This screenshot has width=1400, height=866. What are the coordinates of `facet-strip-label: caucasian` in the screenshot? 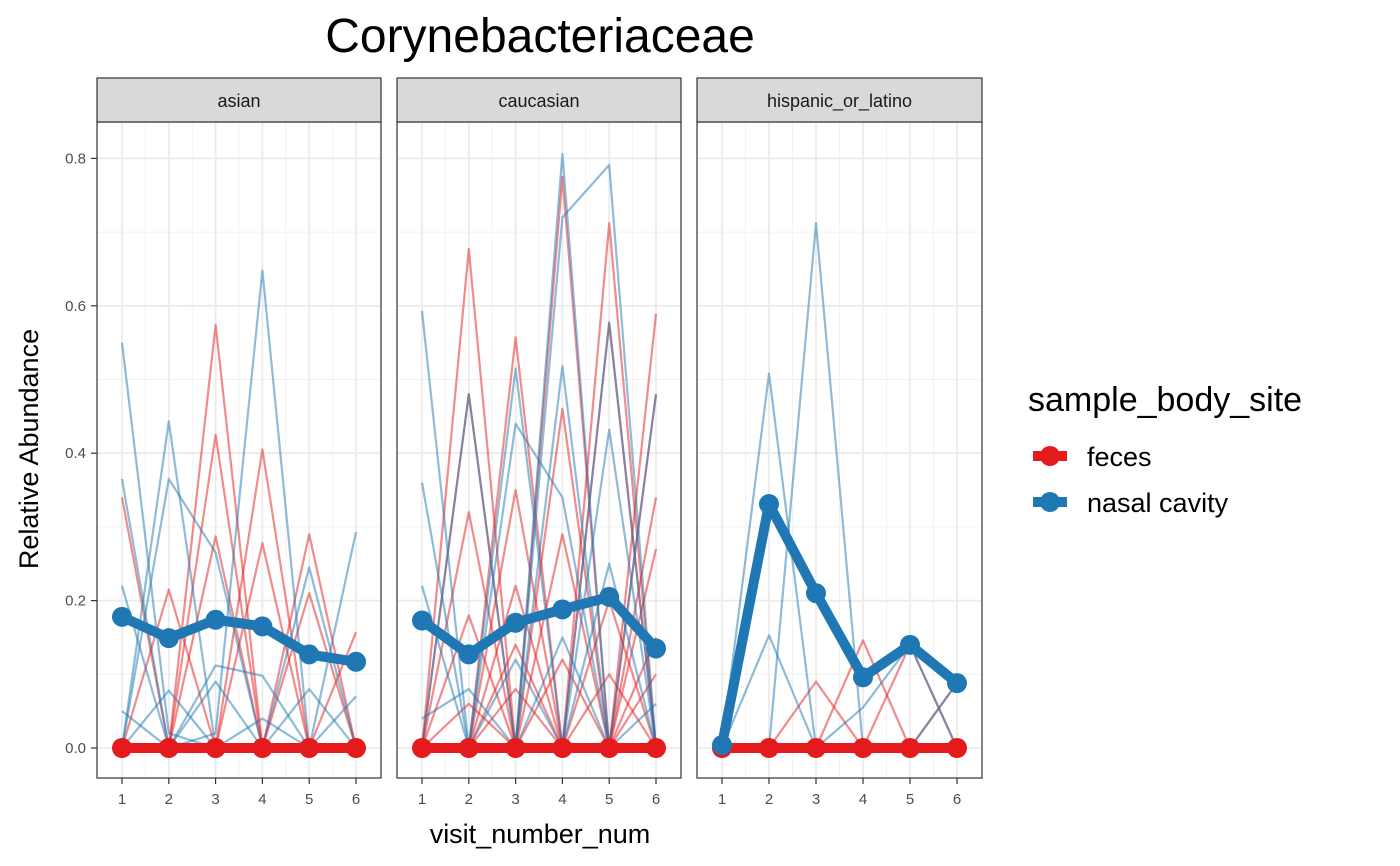 It's located at (538, 101).